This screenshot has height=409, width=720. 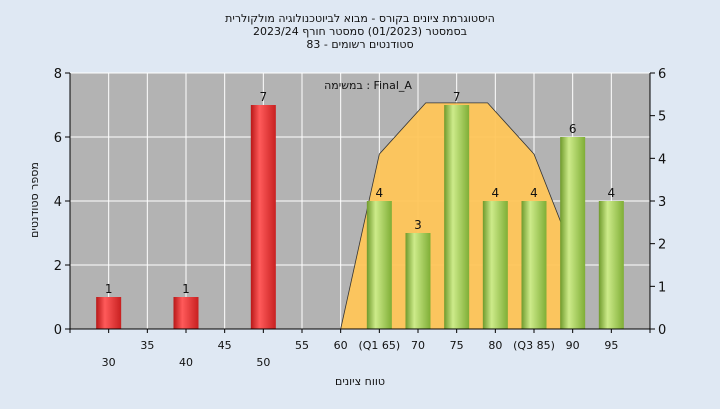 What do you see at coordinates (58, 138) in the screenshot?
I see `y-tick-label-left: 6` at bounding box center [58, 138].